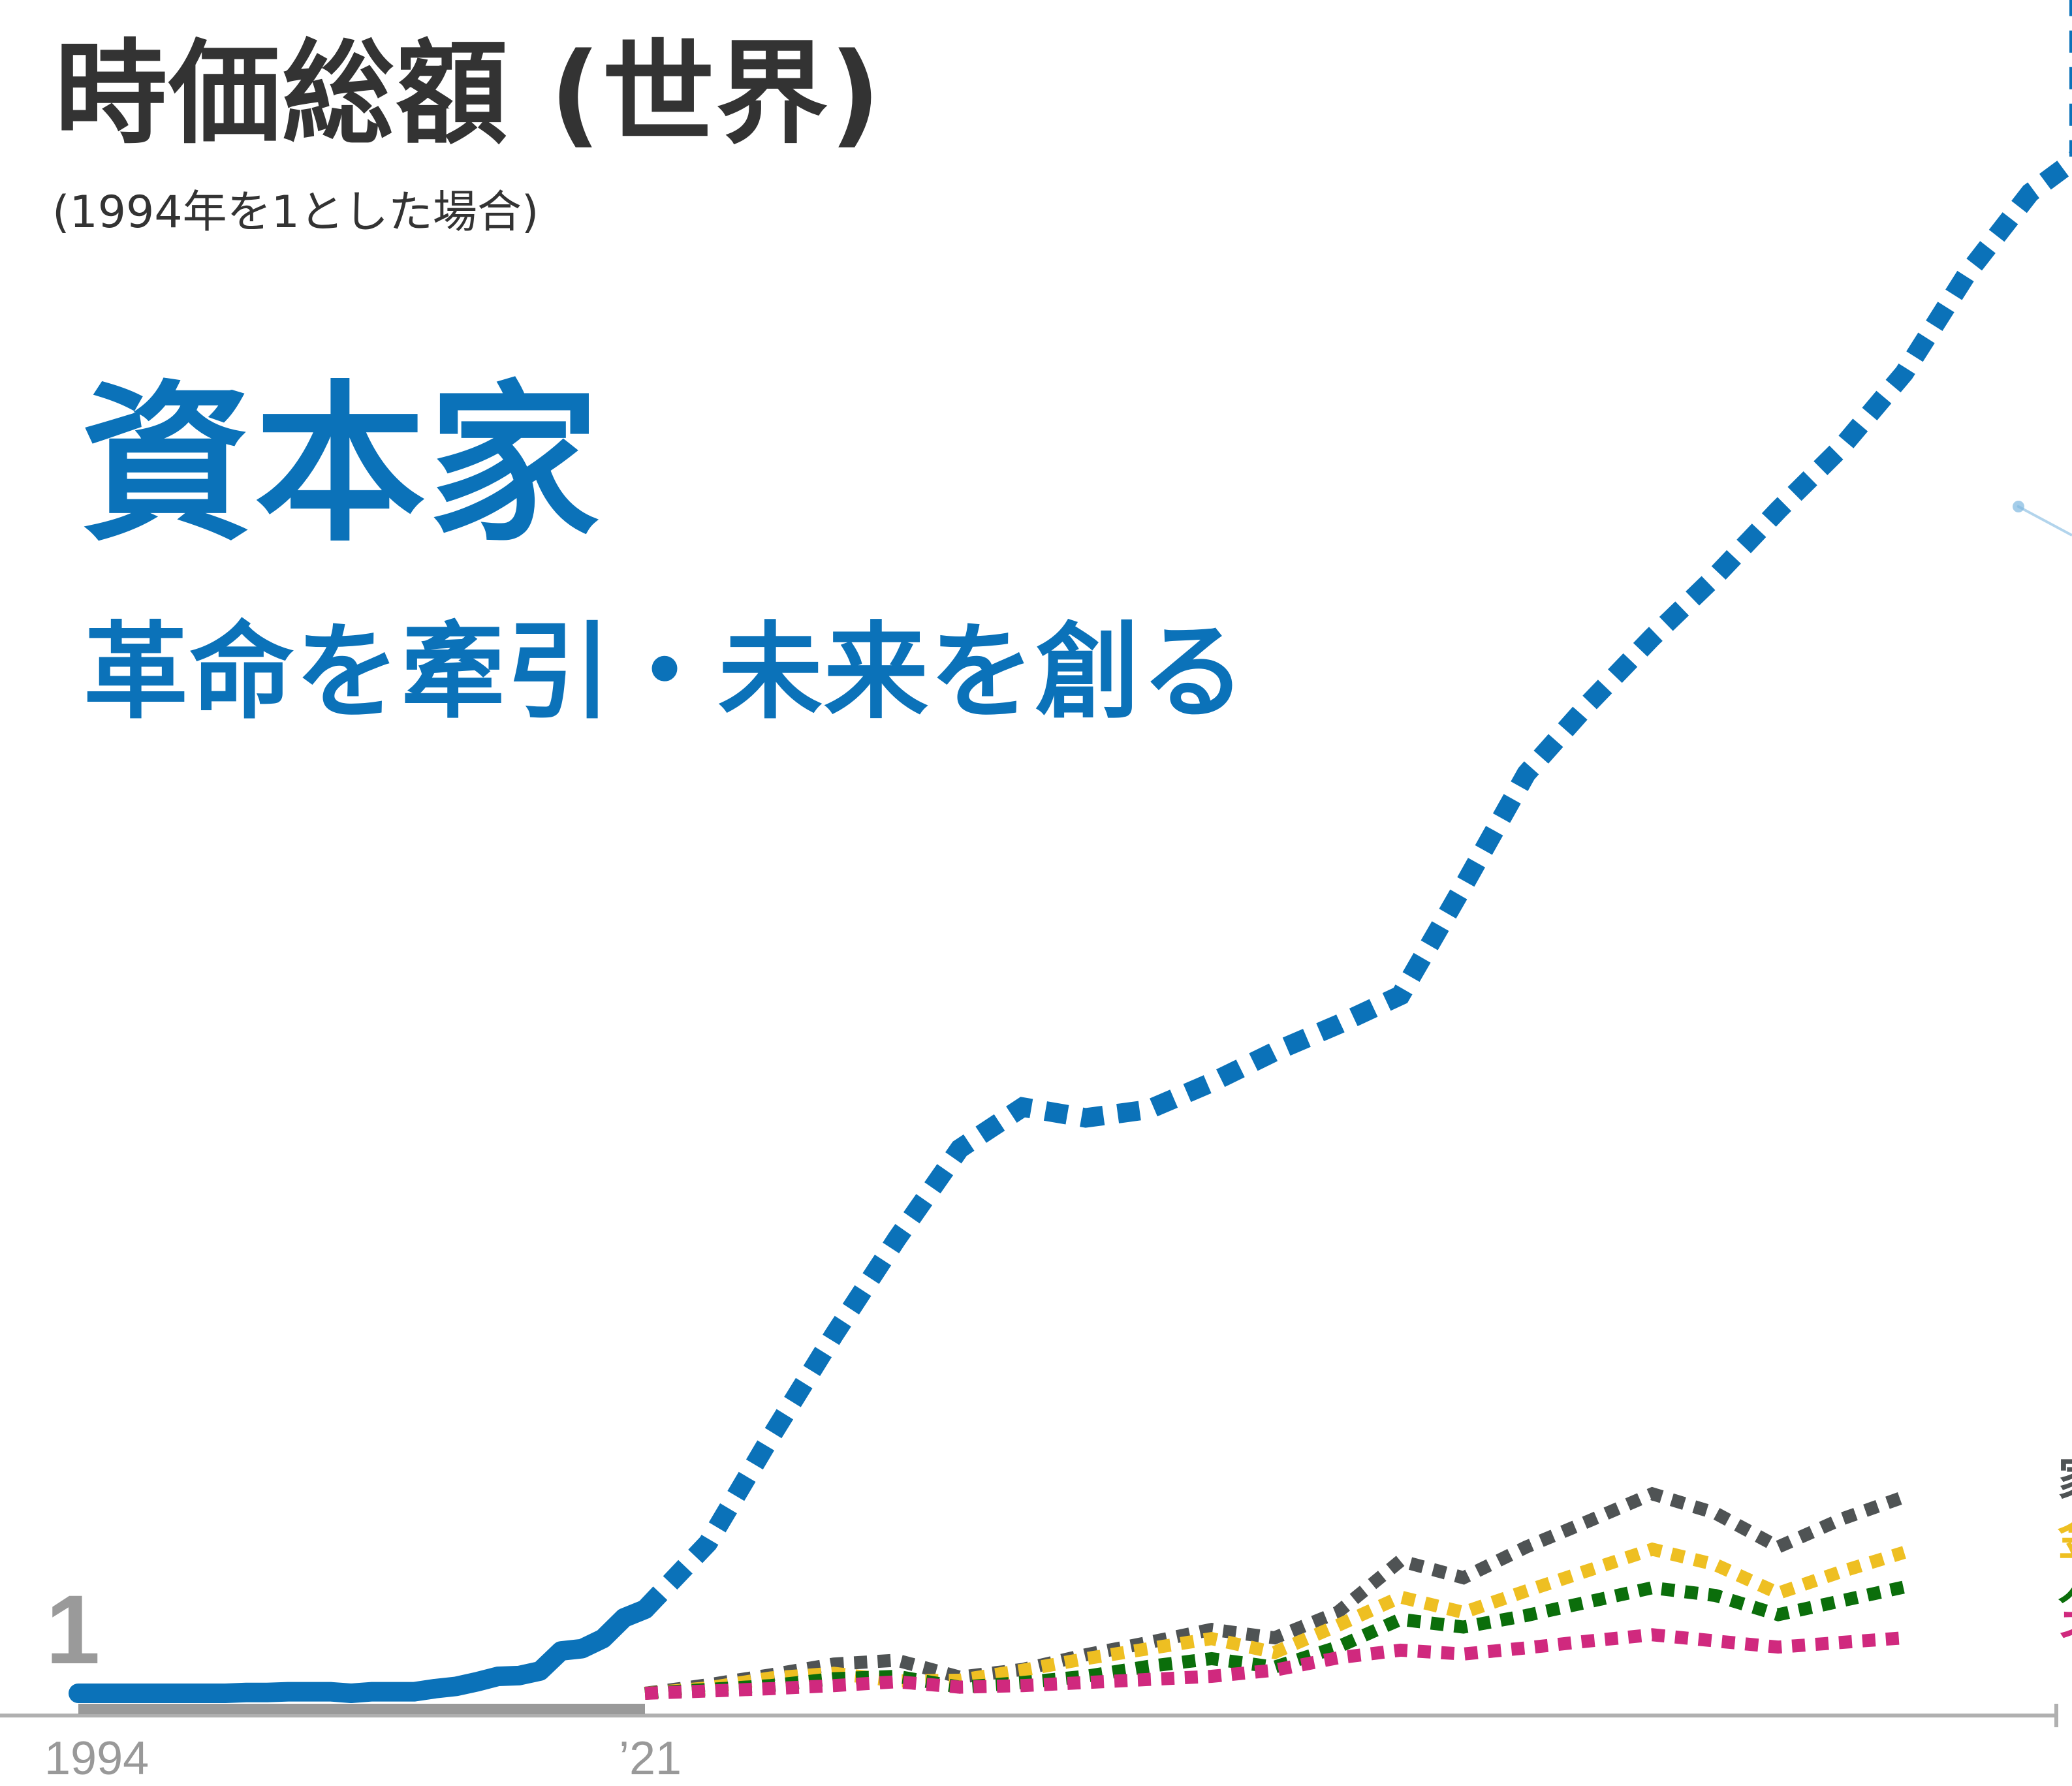 Image resolution: width=2072 pixels, height=1786 pixels. What do you see at coordinates (666, 672) in the screenshot?
I see `tagline: 革命を牽引・未来を創る` at bounding box center [666, 672].